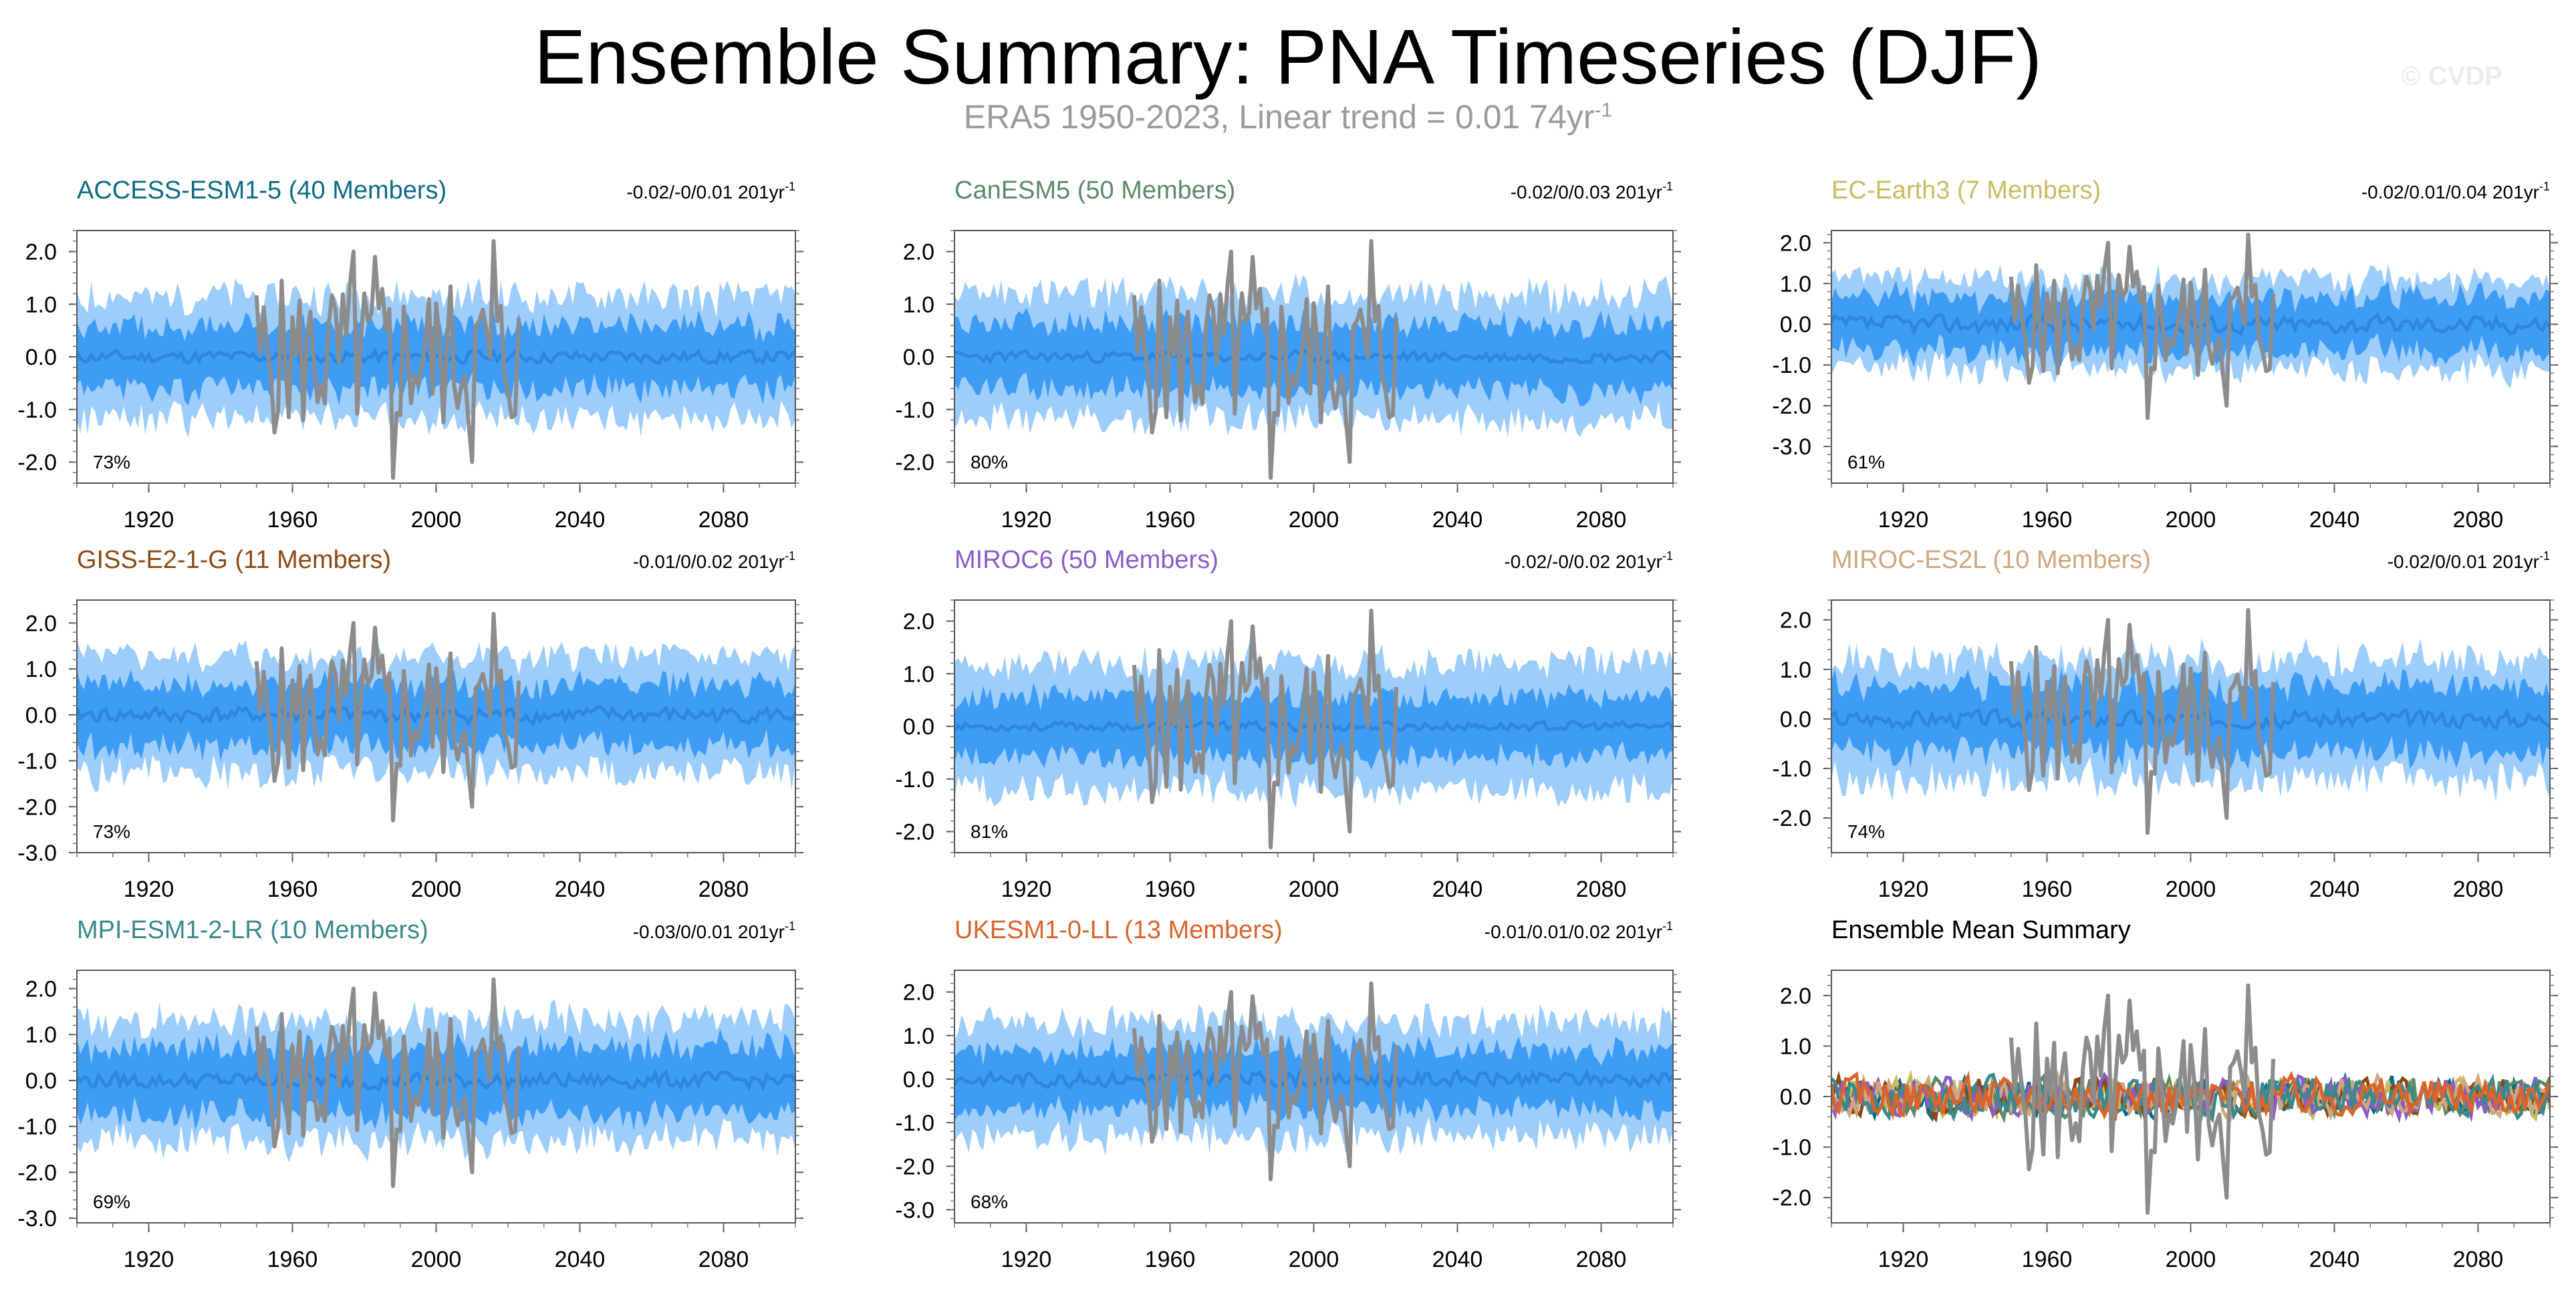 The width and height of the screenshot is (2576, 1293). I want to click on panel-trend-text: -0.02/-0/0.02 201yr-1, so click(1589, 560).